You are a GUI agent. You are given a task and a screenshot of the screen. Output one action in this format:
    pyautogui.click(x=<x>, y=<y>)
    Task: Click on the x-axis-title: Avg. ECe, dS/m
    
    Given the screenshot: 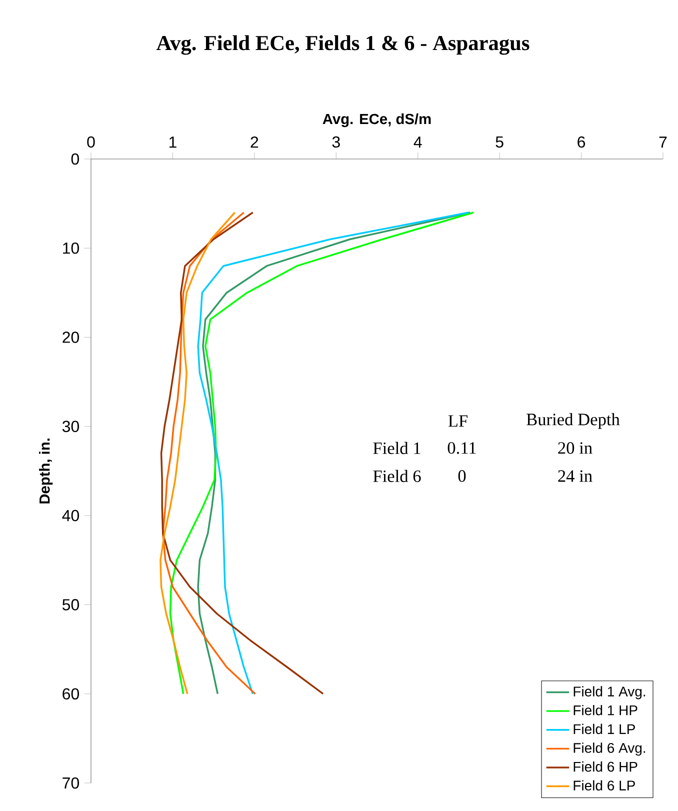 What is the action you would take?
    pyautogui.click(x=376, y=120)
    